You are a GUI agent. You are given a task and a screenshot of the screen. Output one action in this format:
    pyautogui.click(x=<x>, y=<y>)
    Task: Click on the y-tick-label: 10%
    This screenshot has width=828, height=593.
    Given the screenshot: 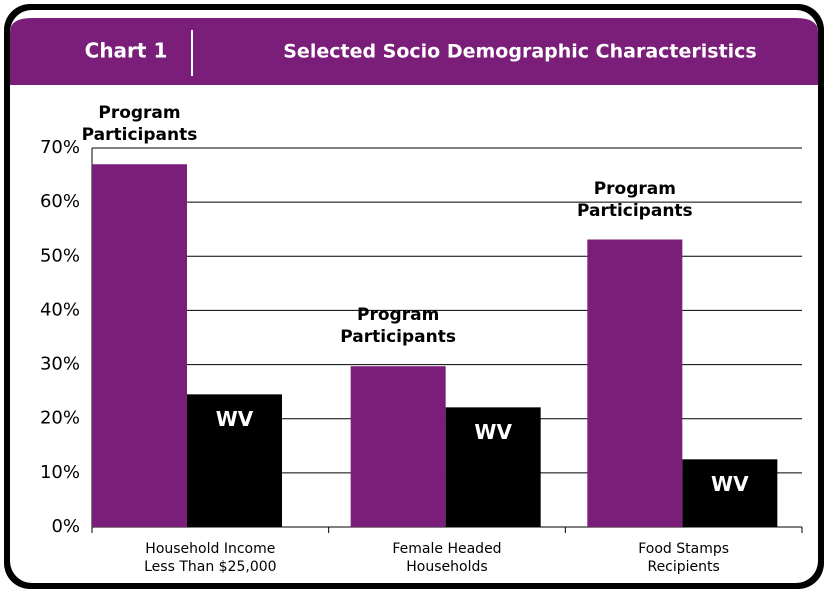 What is the action you would take?
    pyautogui.click(x=60, y=472)
    